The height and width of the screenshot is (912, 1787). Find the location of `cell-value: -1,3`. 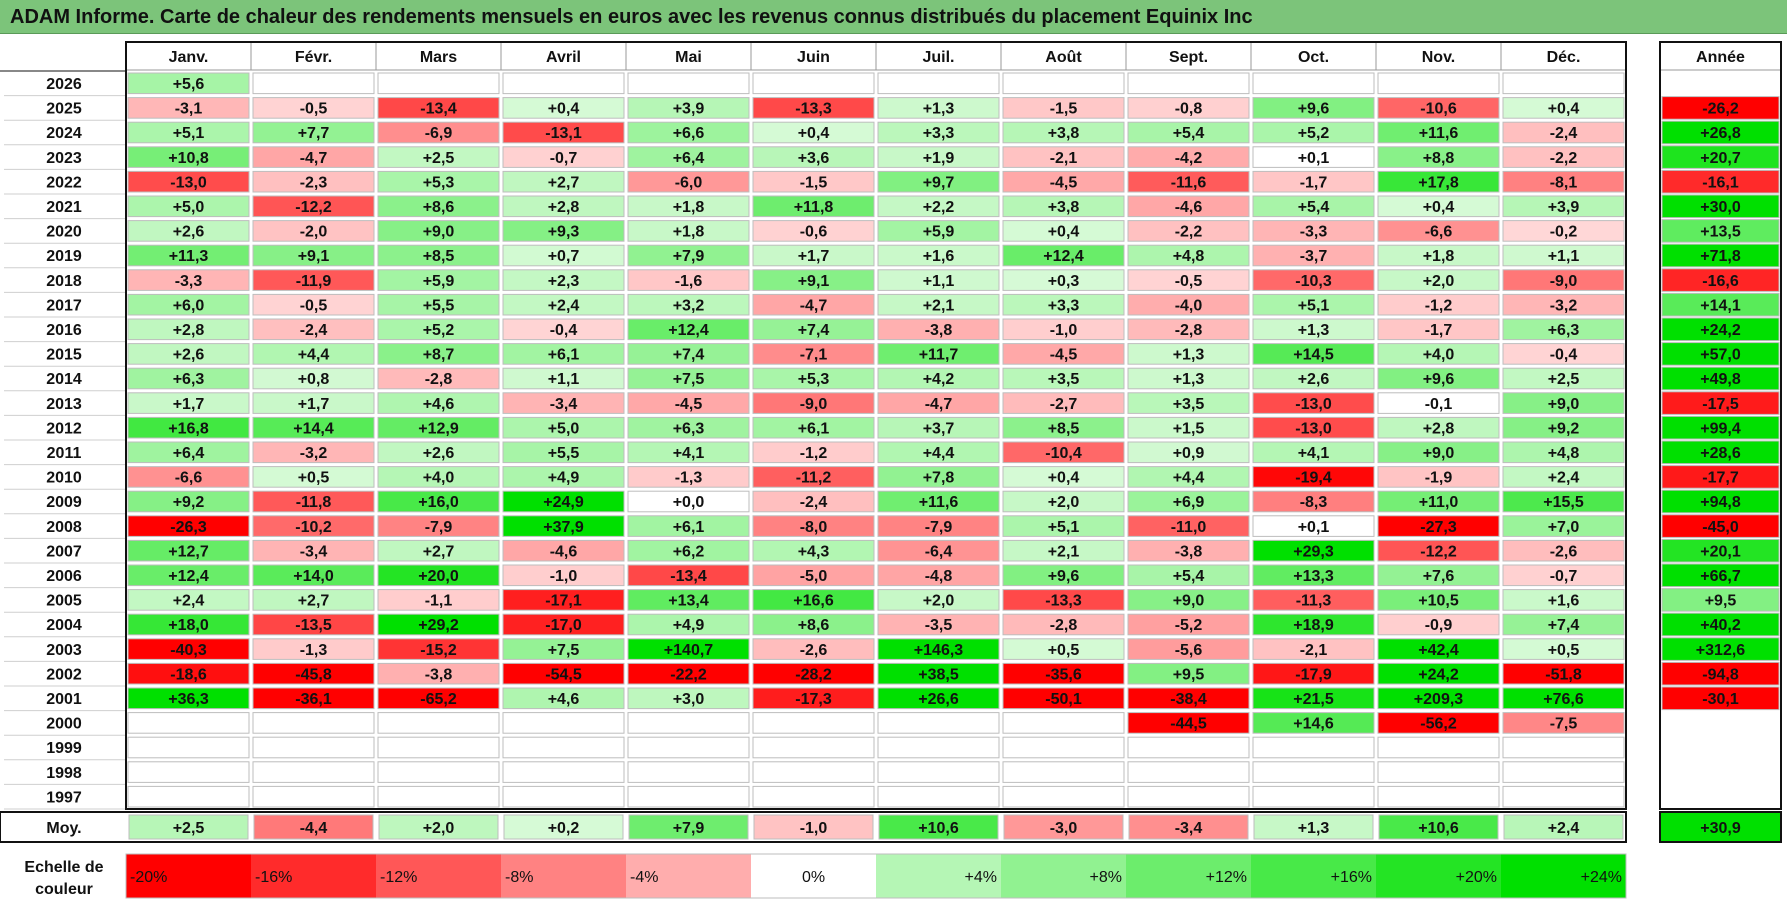

cell-value: -1,3 is located at coordinates (689, 478).